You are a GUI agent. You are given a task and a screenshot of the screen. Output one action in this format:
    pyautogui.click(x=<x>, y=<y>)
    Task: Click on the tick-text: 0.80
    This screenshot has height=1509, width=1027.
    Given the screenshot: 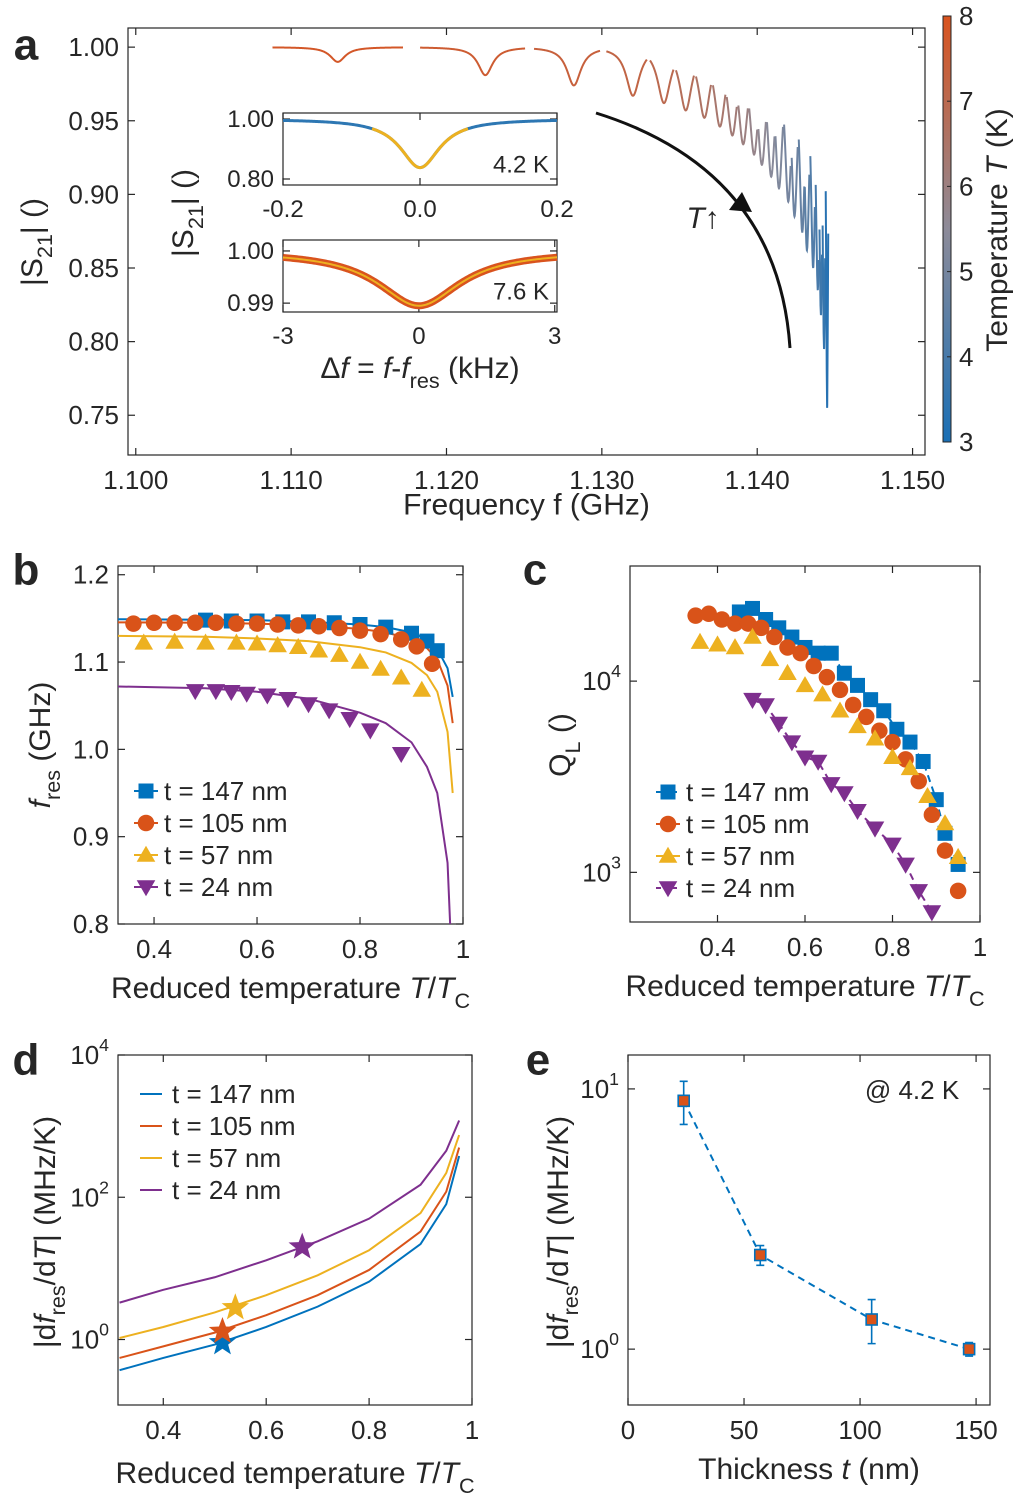 What is the action you would take?
    pyautogui.click(x=250, y=179)
    